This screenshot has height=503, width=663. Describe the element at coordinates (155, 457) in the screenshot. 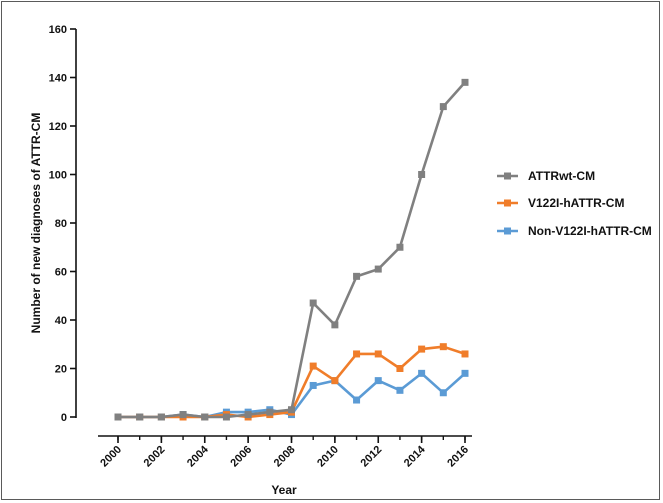

I see `x-tick-label: 2002` at that location.